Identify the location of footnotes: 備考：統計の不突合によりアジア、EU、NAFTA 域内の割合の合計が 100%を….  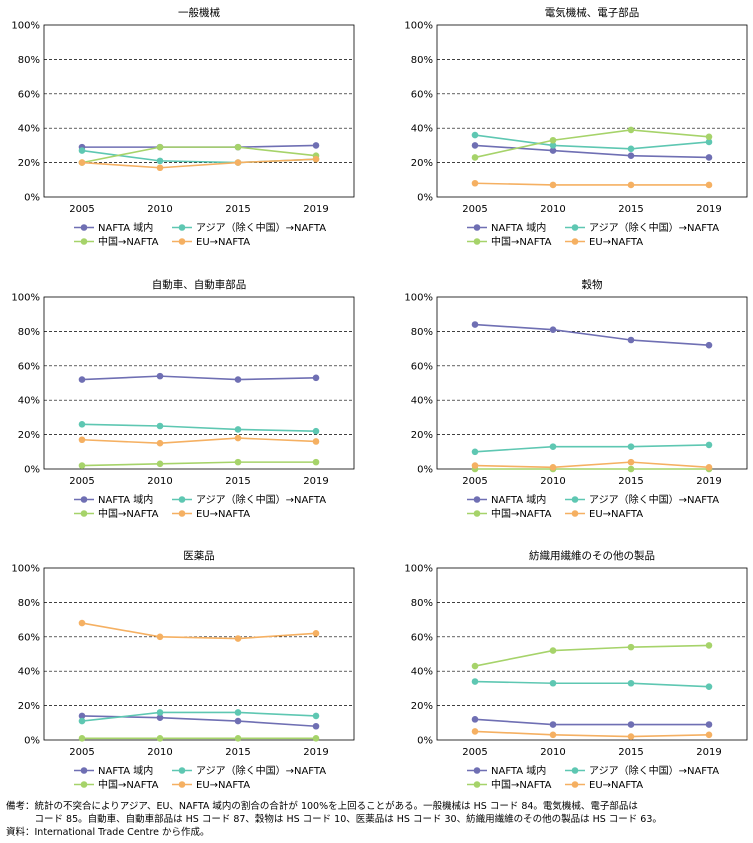
(377, 819).